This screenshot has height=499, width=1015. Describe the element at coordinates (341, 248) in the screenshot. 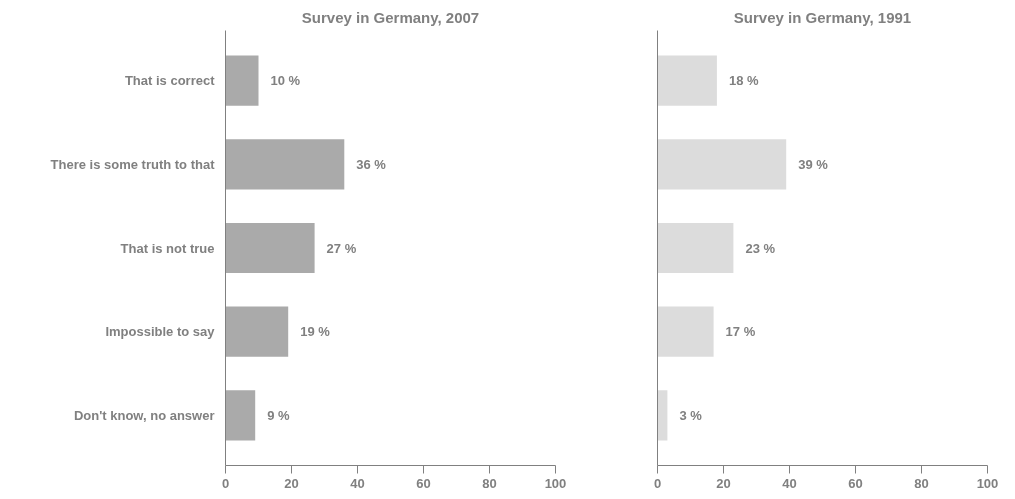

I see `data-label: 27 %` at that location.